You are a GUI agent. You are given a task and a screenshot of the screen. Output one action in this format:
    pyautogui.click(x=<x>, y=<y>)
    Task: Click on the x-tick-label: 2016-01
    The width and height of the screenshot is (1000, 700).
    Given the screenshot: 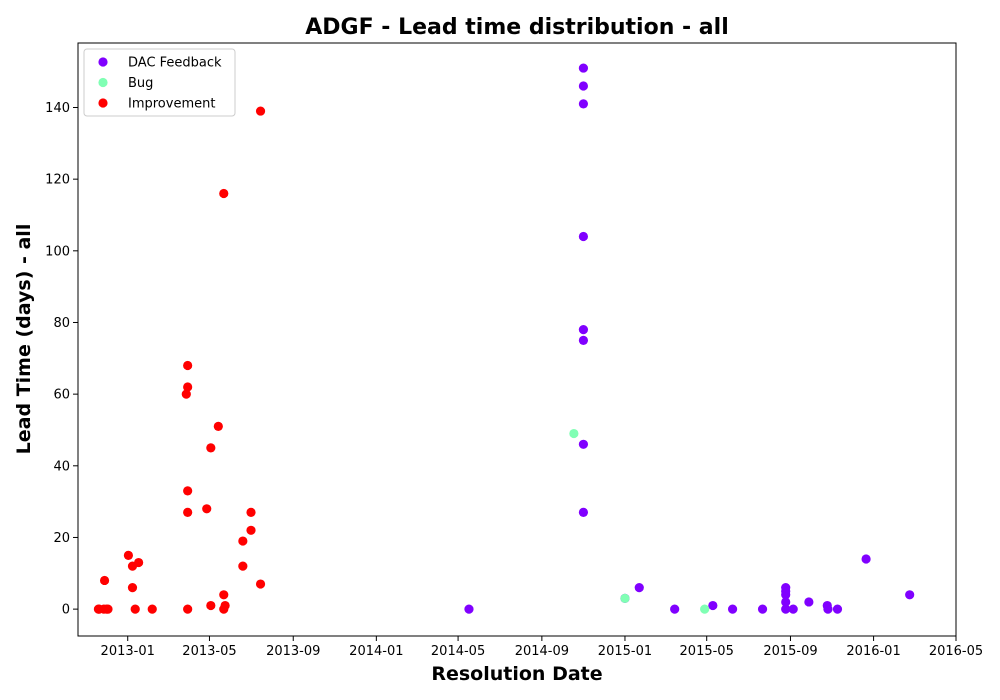 What is the action you would take?
    pyautogui.click(x=873, y=651)
    